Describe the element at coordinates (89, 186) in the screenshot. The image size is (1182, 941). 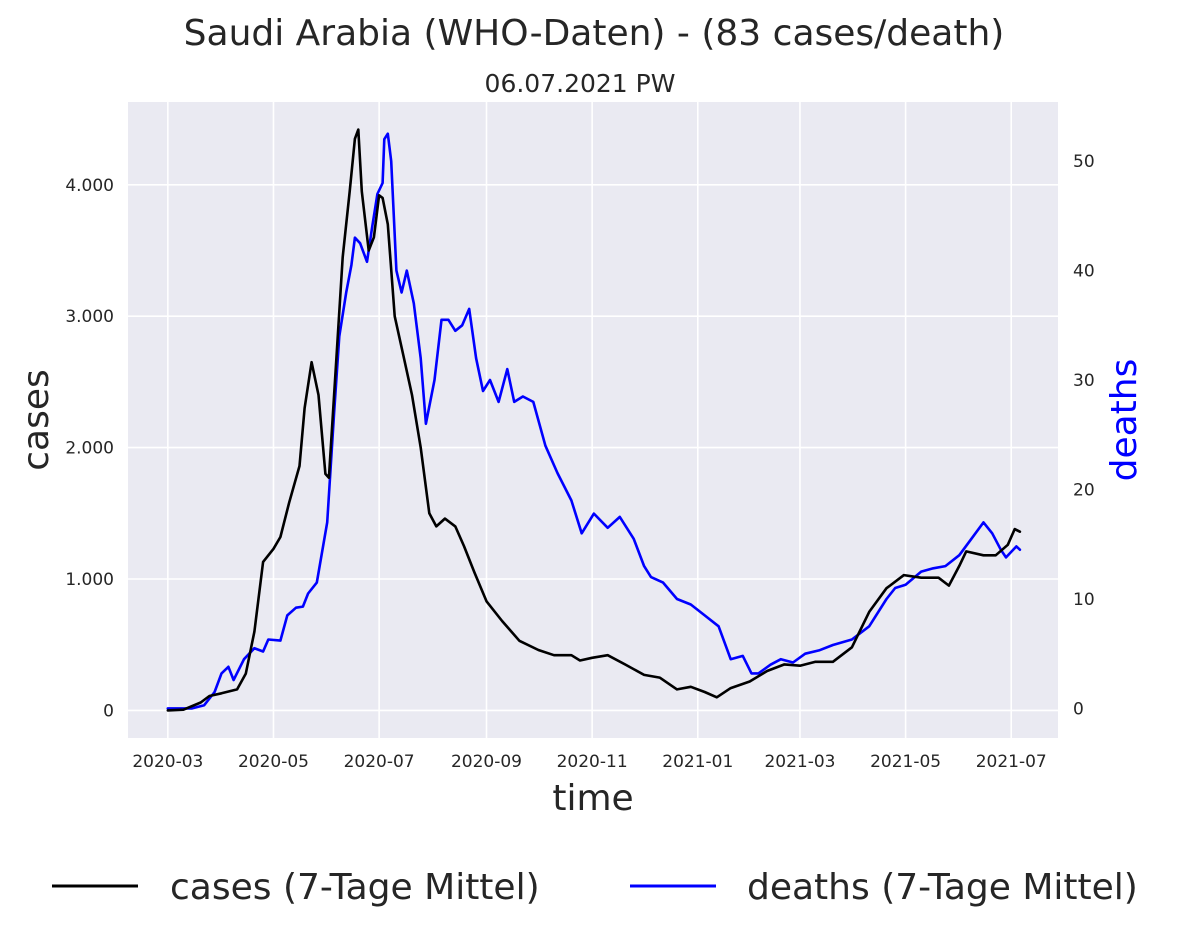
I see `y-tick-label: 4.000` at that location.